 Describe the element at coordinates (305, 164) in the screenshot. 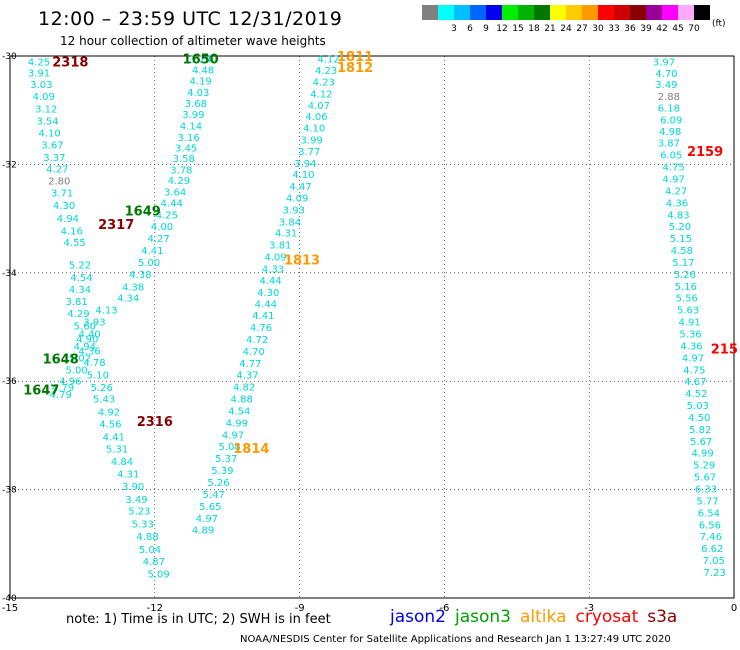

I see `wave-height-value: 3.94` at that location.